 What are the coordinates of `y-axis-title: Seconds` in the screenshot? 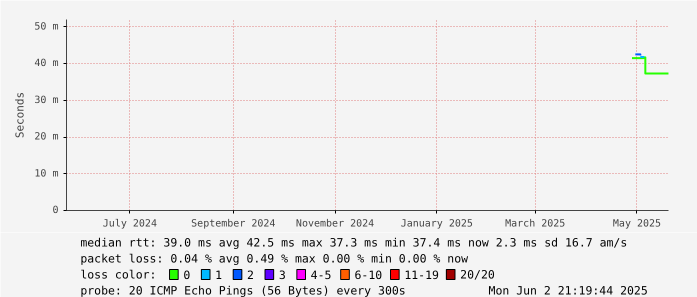 It's located at (19, 115).